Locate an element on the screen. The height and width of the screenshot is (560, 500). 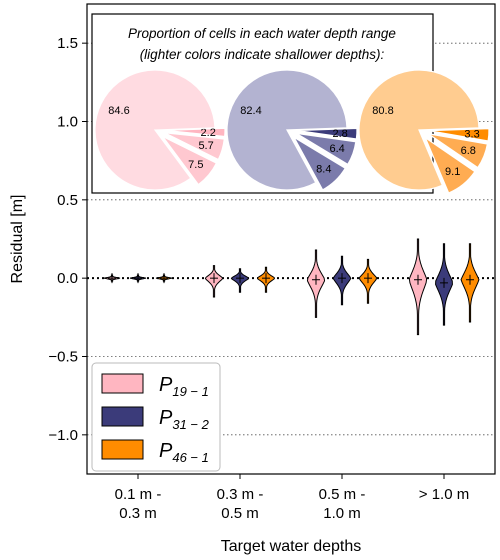
pie-label: 8.4 is located at coordinates (323, 169).